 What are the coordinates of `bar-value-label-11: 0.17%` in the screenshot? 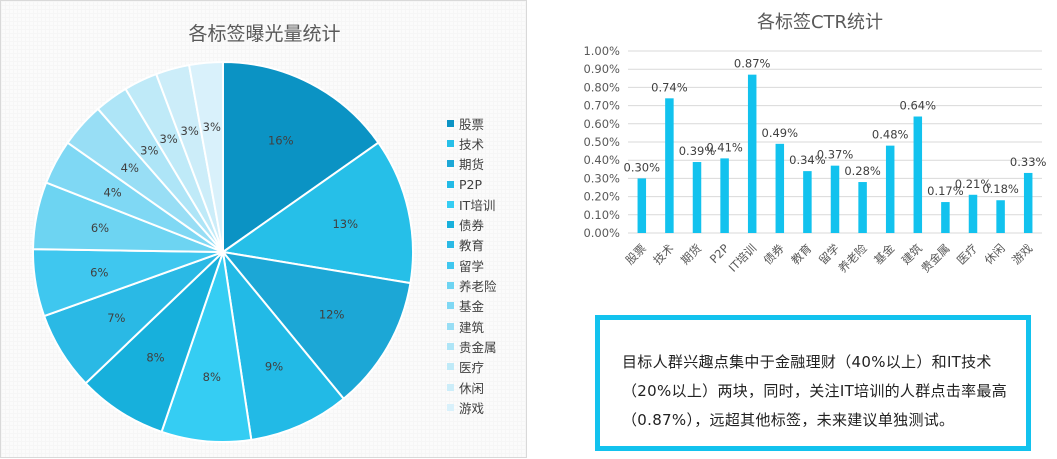 It's located at (945, 191).